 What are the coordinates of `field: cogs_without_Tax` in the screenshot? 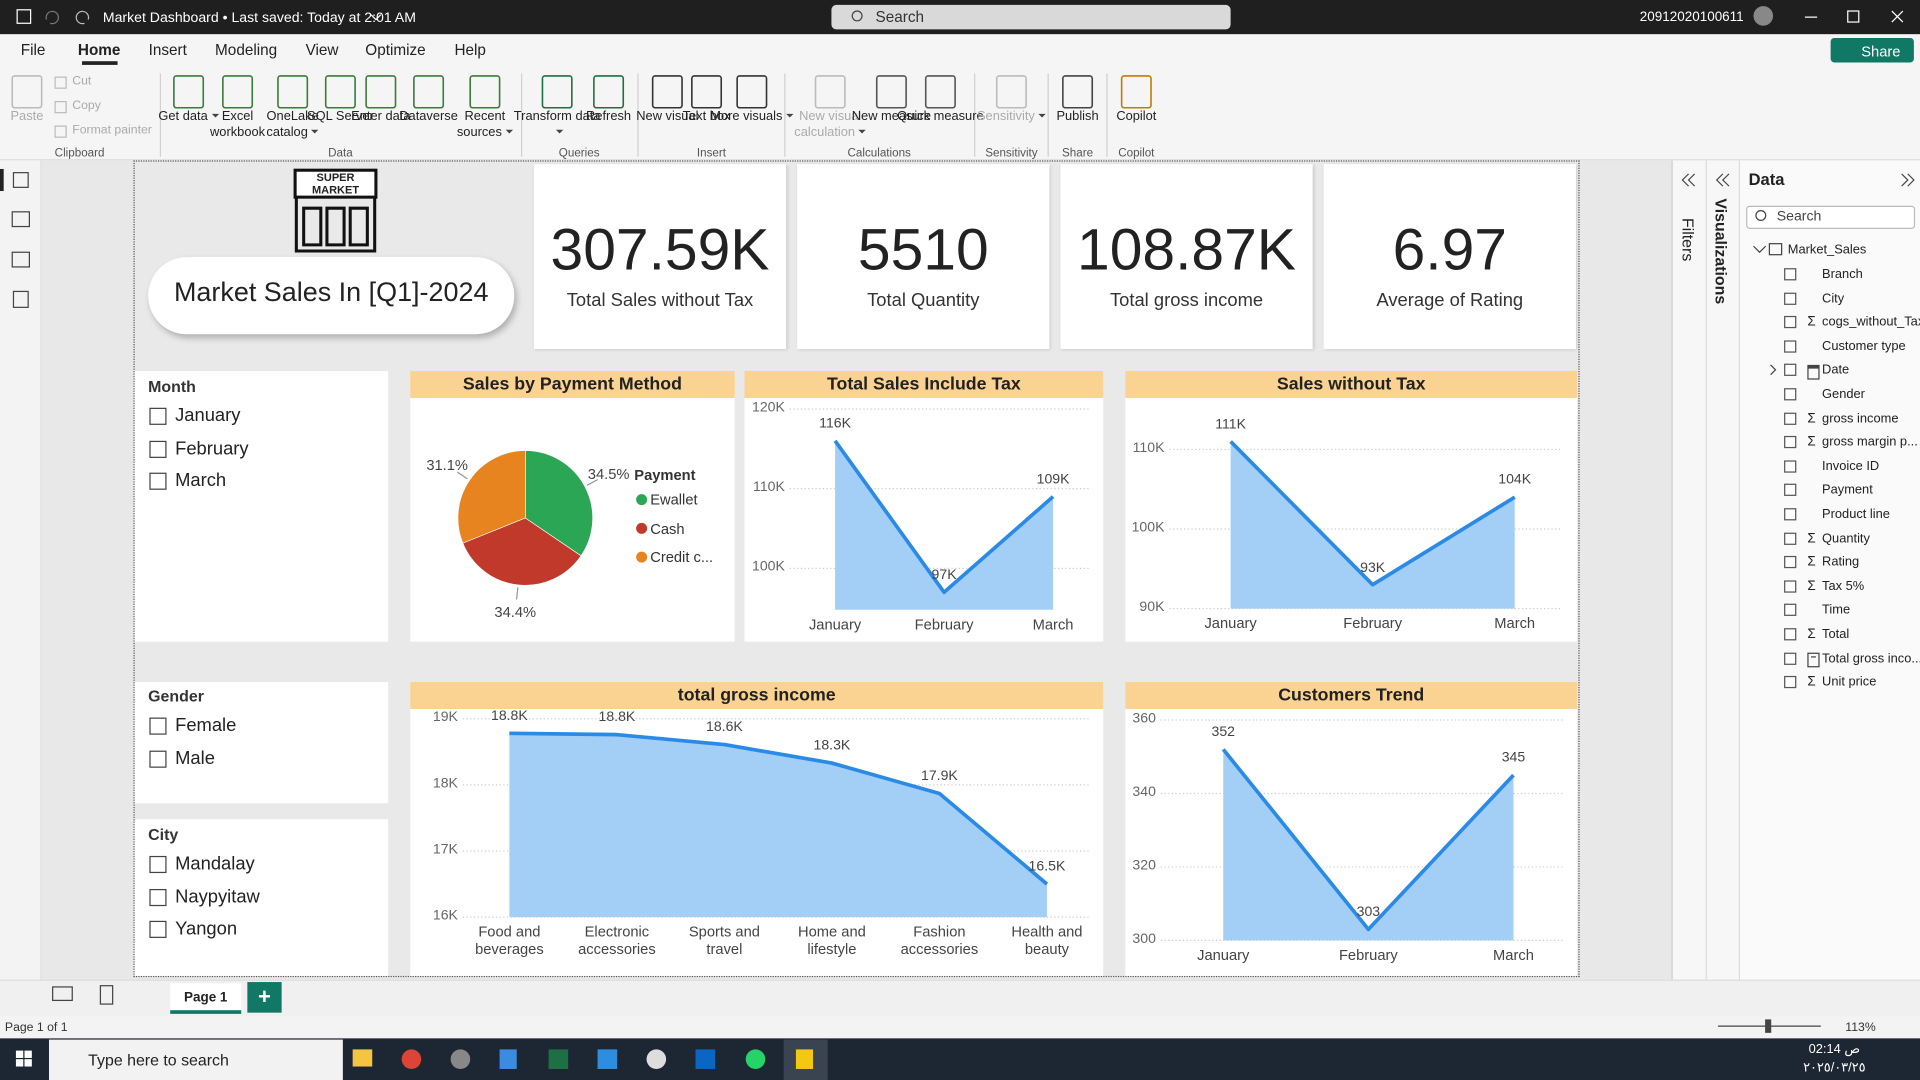 It's located at (1871, 322).